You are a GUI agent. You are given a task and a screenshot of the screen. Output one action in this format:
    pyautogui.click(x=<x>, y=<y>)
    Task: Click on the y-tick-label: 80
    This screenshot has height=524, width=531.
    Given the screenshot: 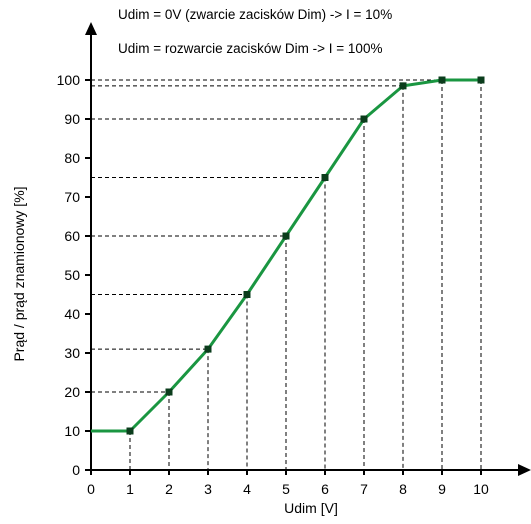 What is the action you would take?
    pyautogui.click(x=72, y=158)
    